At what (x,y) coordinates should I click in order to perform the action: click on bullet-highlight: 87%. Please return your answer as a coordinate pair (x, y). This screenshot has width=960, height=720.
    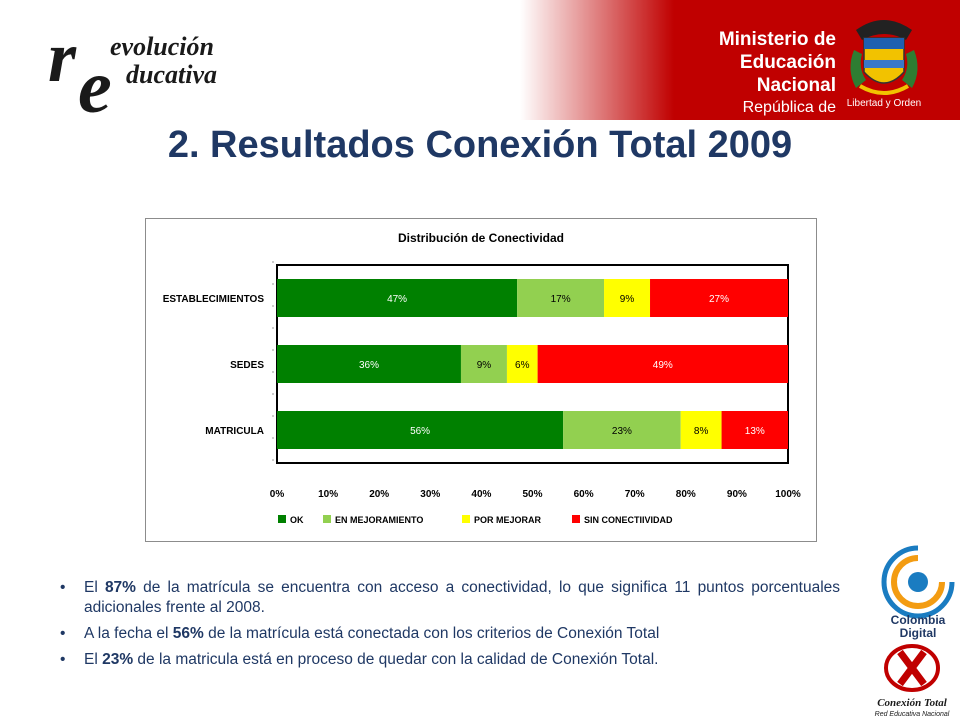
    Looking at the image, I should click on (120, 587).